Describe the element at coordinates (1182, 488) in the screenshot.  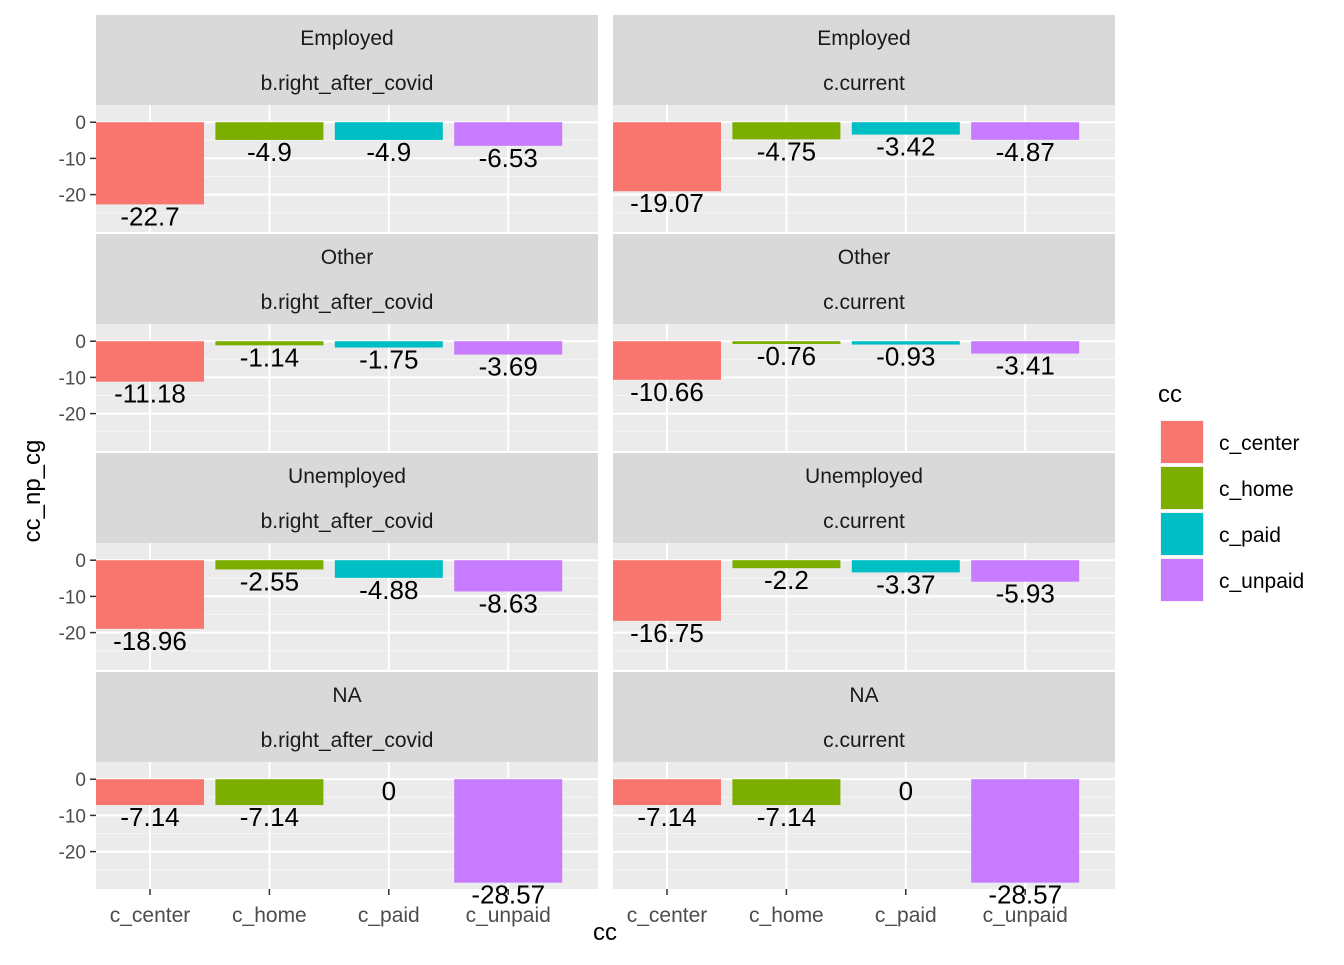
I see `legend-key-c_home` at that location.